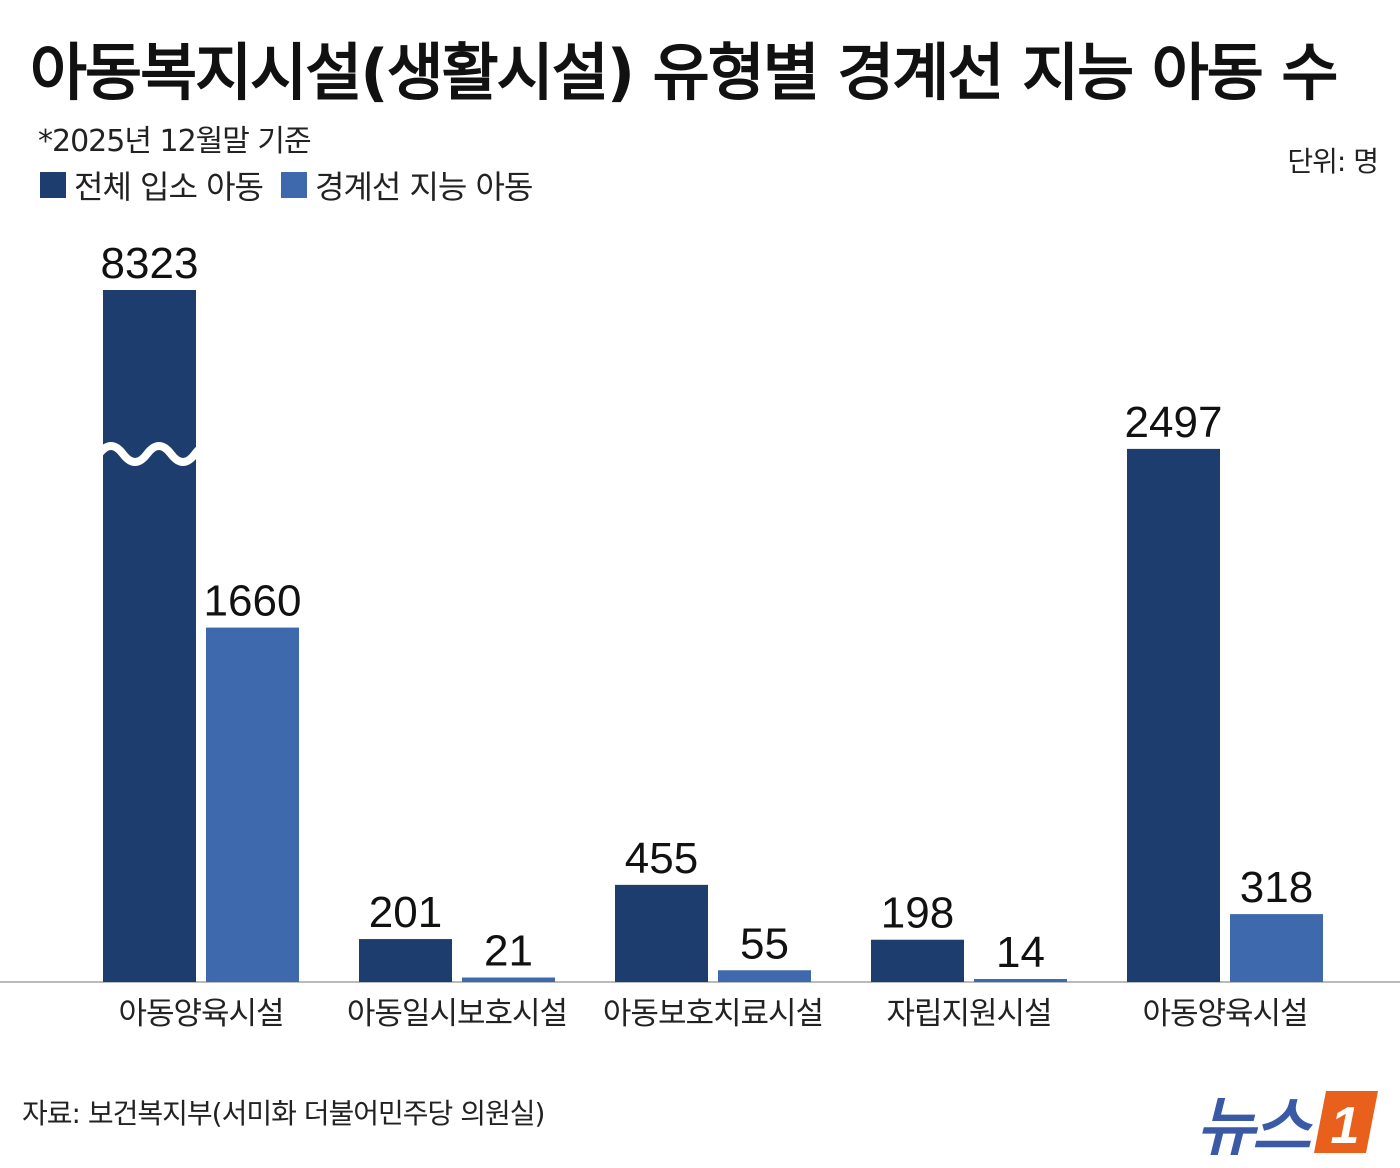 This screenshot has height=1168, width=1400. I want to click on legend-item-total: 전체 입소 아동, so click(152, 185).